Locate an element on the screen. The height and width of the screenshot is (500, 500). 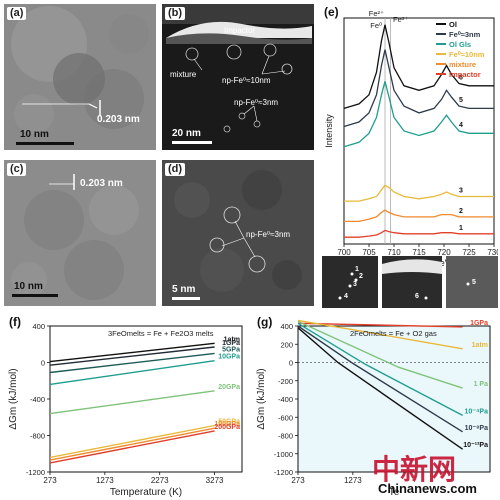
inset-1: 1 2 3 4 is located at coordinates (350, 282).